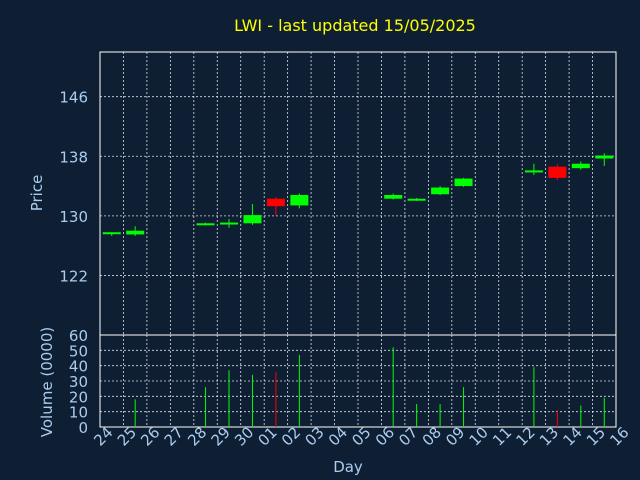  Describe the element at coordinates (355, 25) in the screenshot. I see `chart-title: LWI - last updated 15/05/2025` at that location.